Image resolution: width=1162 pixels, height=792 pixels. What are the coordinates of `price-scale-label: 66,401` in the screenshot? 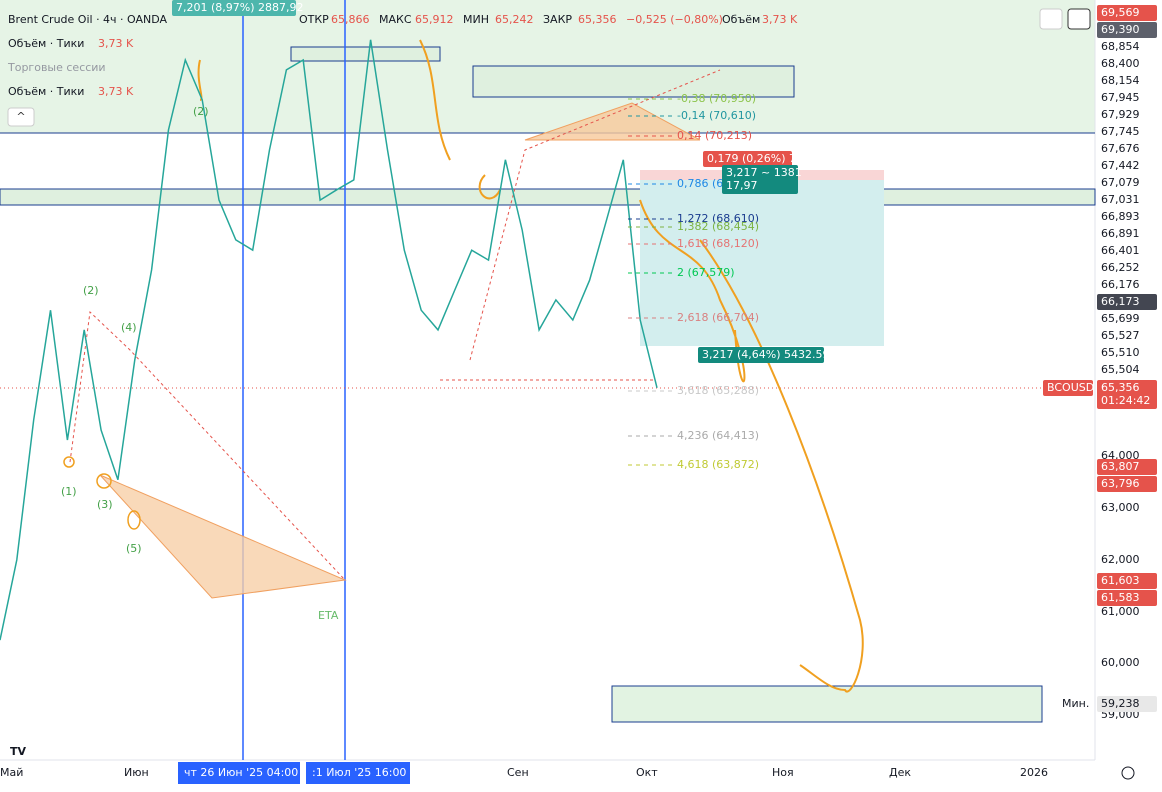 It's located at (1120, 250).